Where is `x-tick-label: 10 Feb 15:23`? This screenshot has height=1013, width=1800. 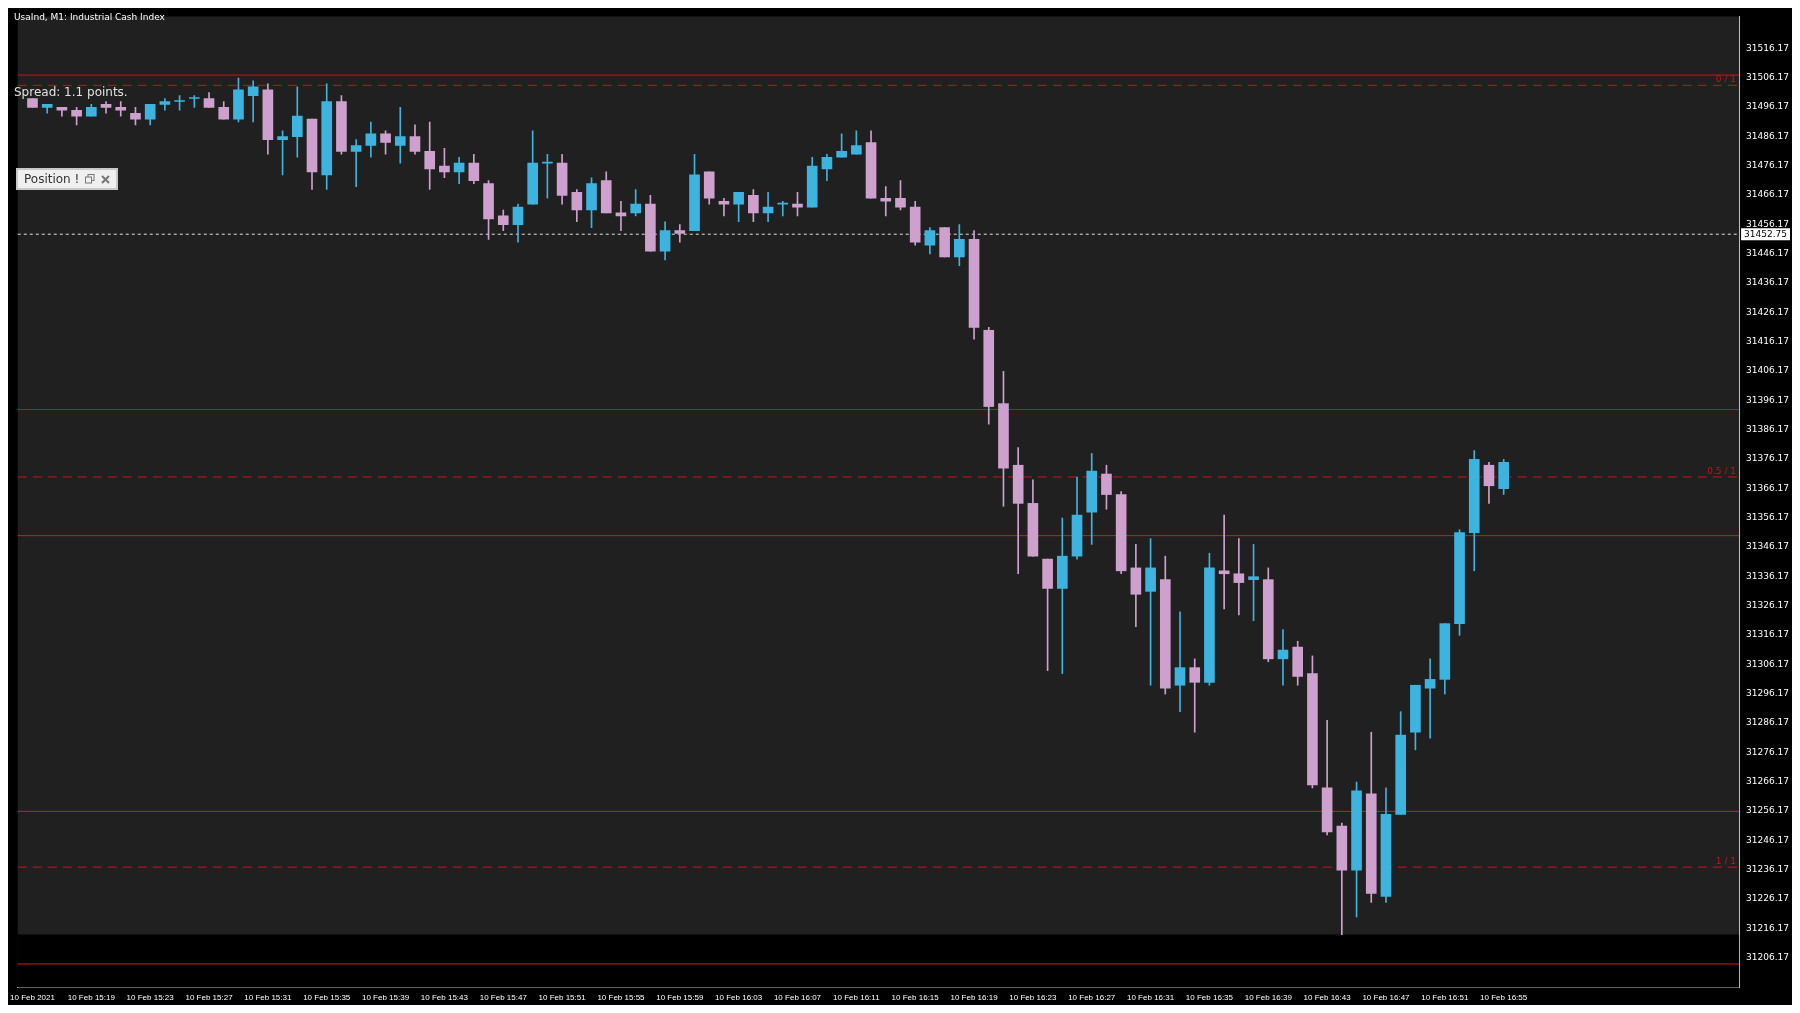 x-tick-label: 10 Feb 15:23 is located at coordinates (150, 998).